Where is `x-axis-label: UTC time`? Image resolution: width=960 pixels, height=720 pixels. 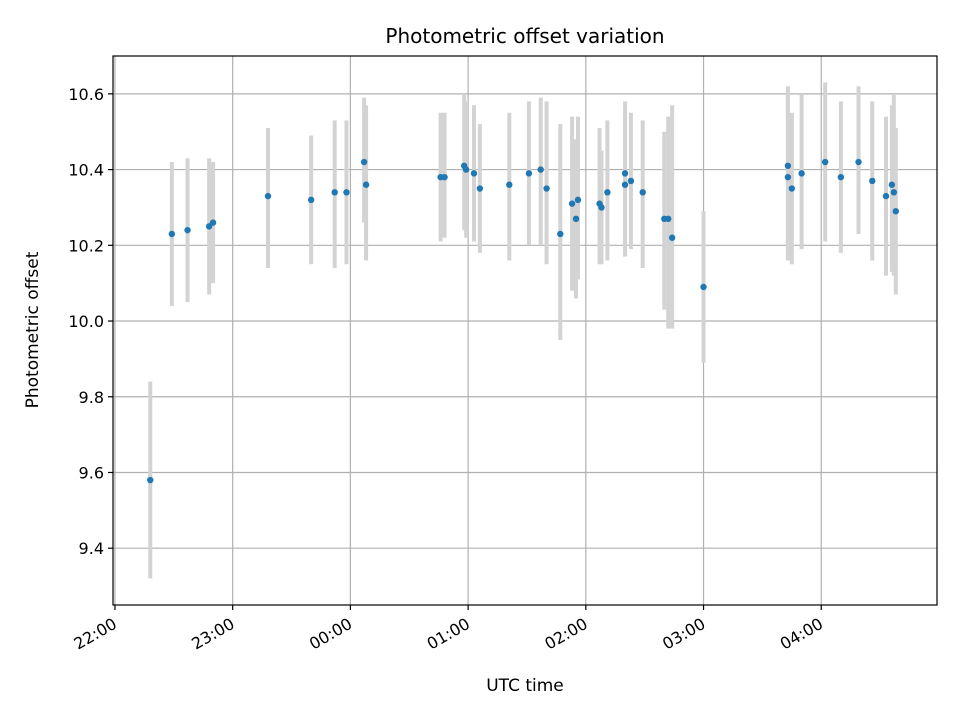 x-axis-label: UTC time is located at coordinates (525, 686).